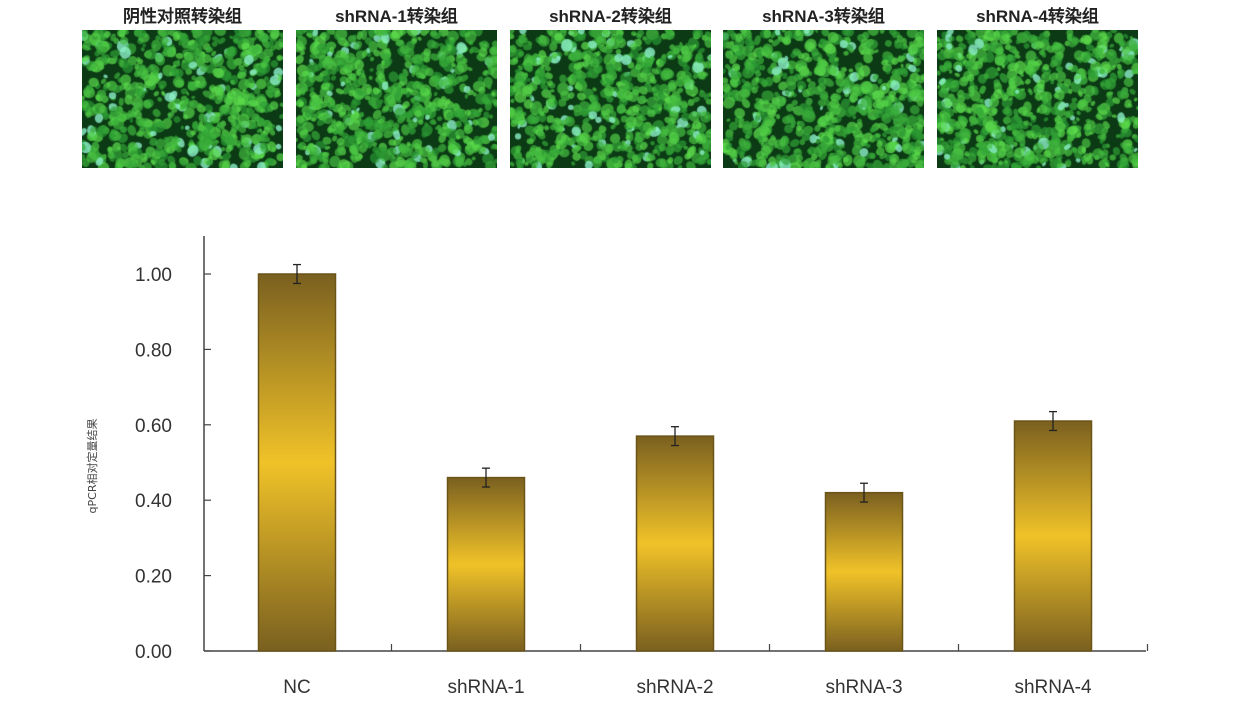 This screenshot has height=707, width=1241. Describe the element at coordinates (153, 577) in the screenshot. I see `y-tick-label: 0.20` at that location.